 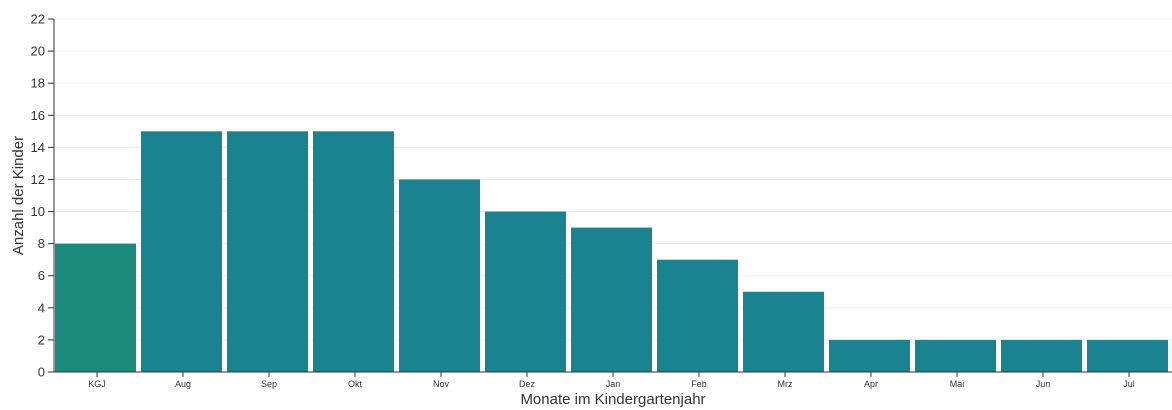 I want to click on x-tick-label: Dez, so click(x=527, y=384).